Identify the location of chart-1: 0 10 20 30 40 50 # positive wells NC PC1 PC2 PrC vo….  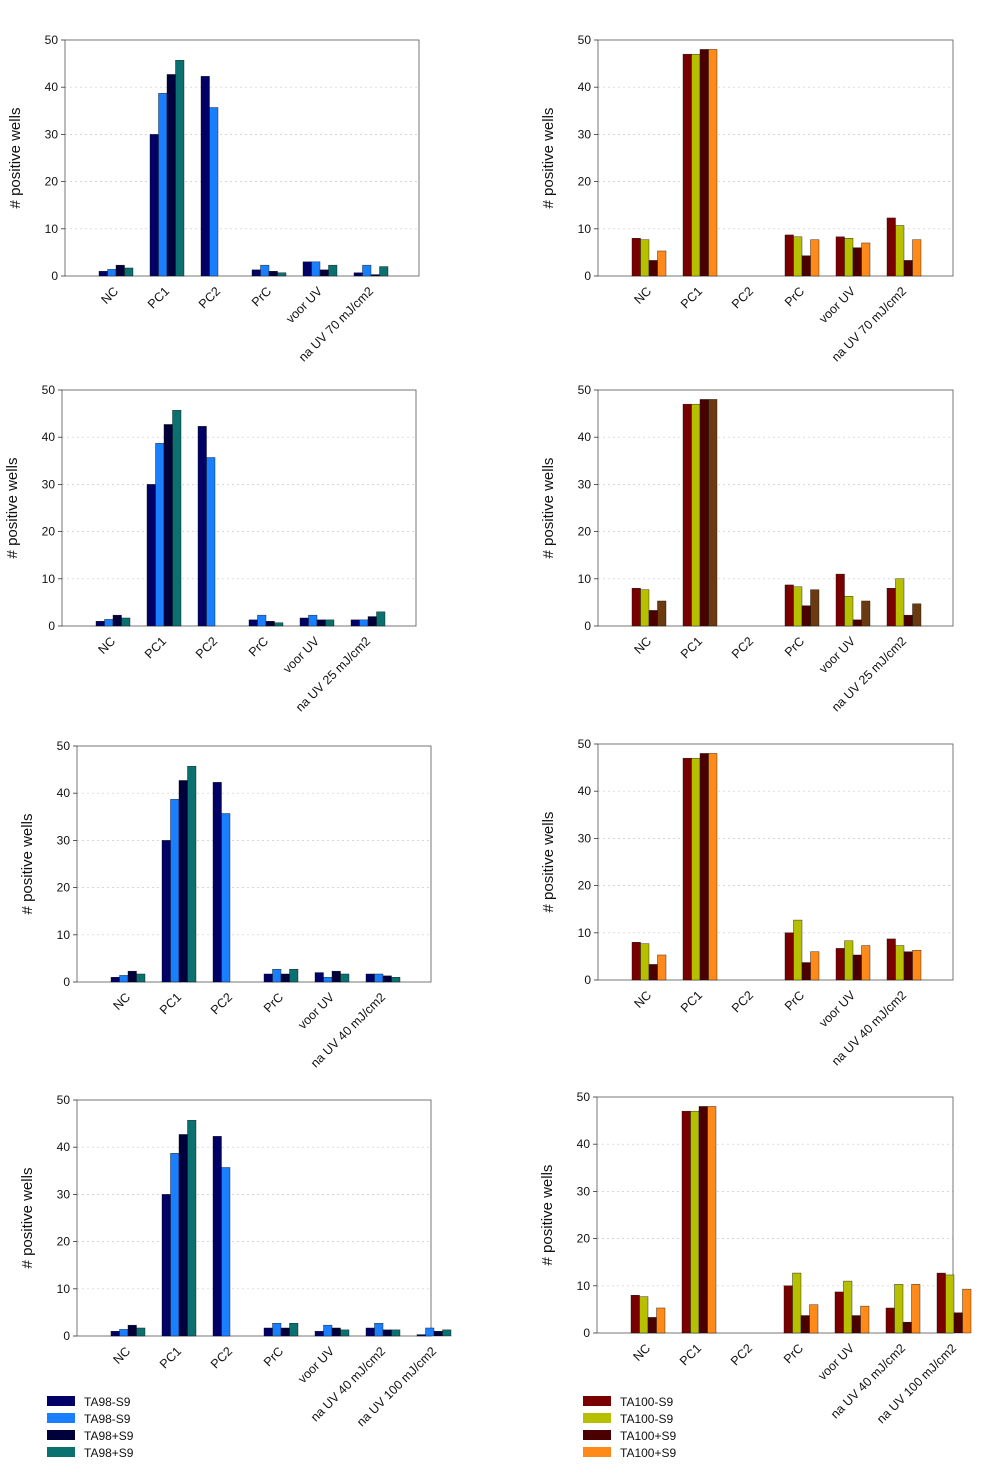
(213, 198).